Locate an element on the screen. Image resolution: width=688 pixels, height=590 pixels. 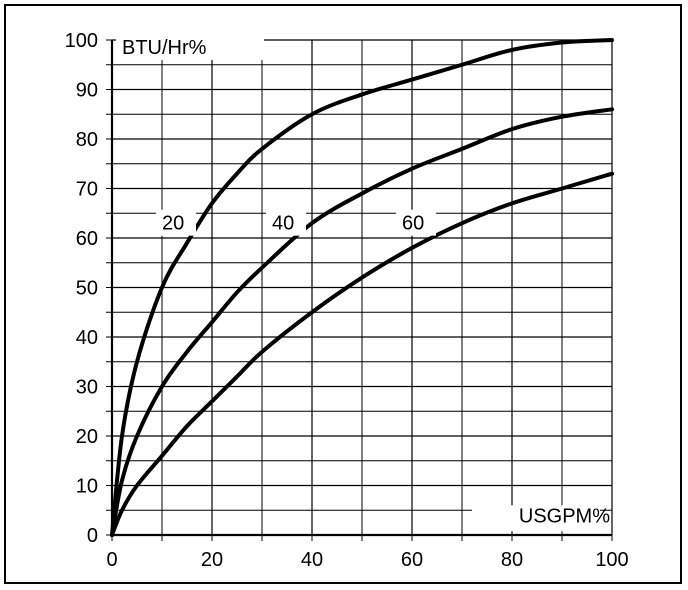
y-tick-label: 30 is located at coordinates (87, 388).